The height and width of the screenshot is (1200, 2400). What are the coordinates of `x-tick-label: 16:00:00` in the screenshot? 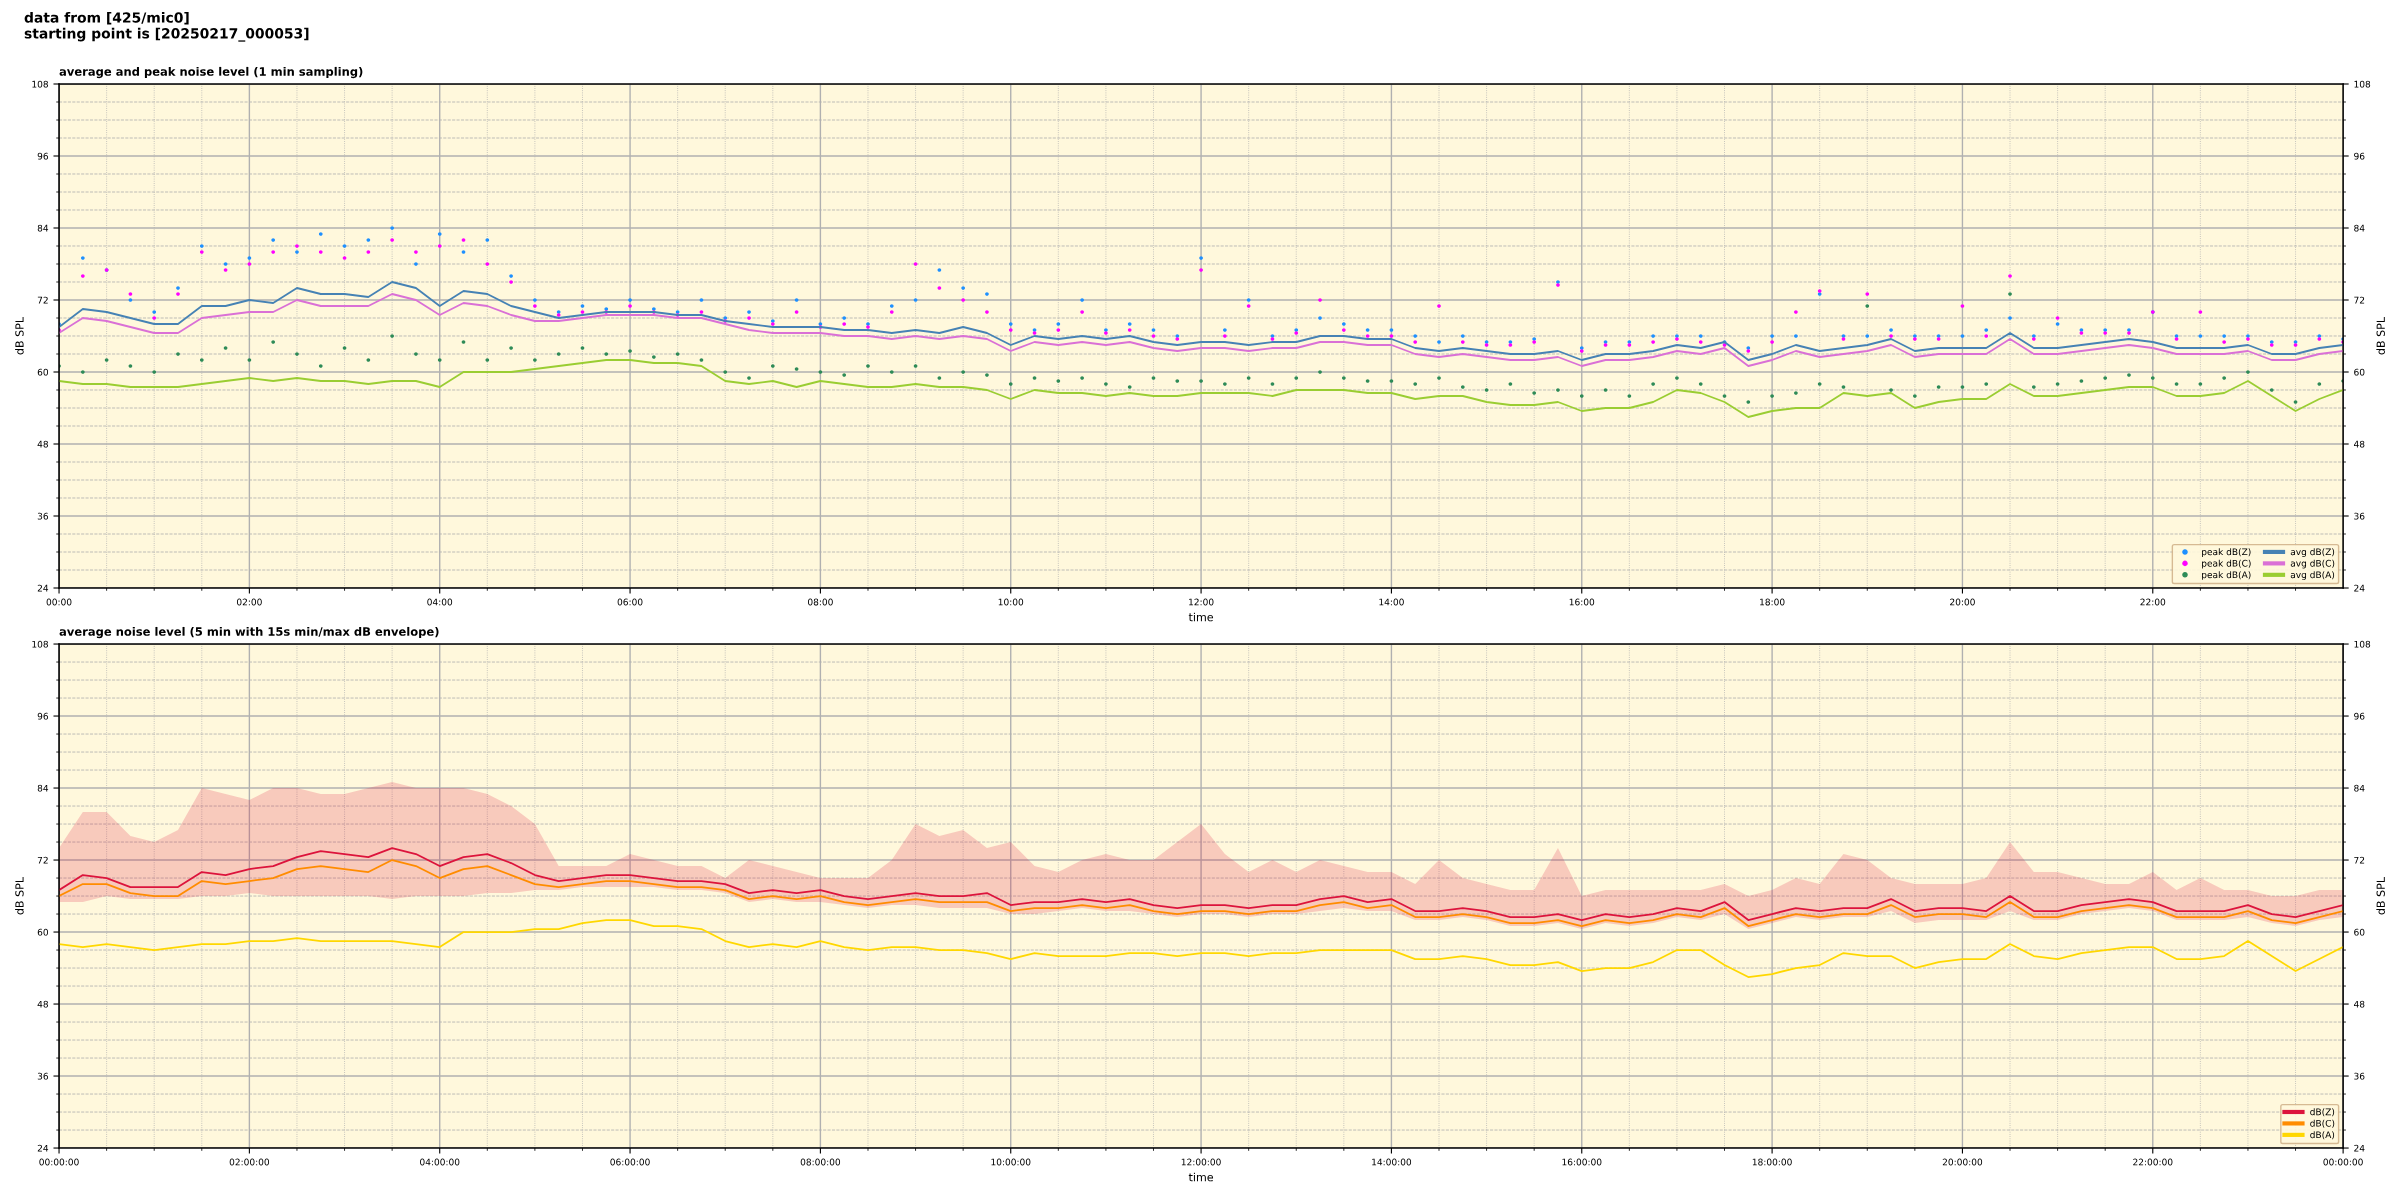 It's located at (1582, 1162).